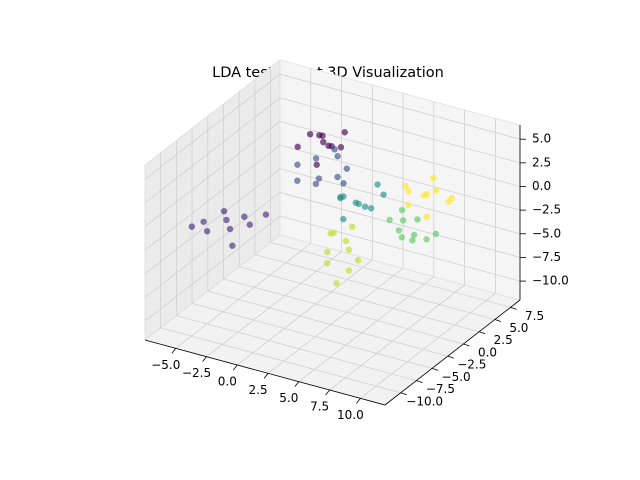 The width and height of the screenshot is (640, 480). Describe the element at coordinates (534, 316) in the screenshot. I see `y-tick-label: 7.5` at that location.